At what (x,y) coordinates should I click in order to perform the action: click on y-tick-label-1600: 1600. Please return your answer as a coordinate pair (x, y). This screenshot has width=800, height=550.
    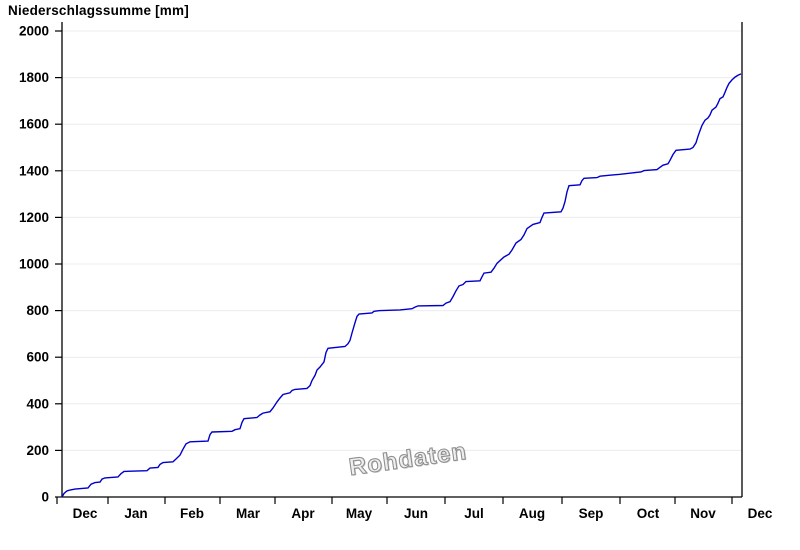
    Looking at the image, I should click on (34, 124).